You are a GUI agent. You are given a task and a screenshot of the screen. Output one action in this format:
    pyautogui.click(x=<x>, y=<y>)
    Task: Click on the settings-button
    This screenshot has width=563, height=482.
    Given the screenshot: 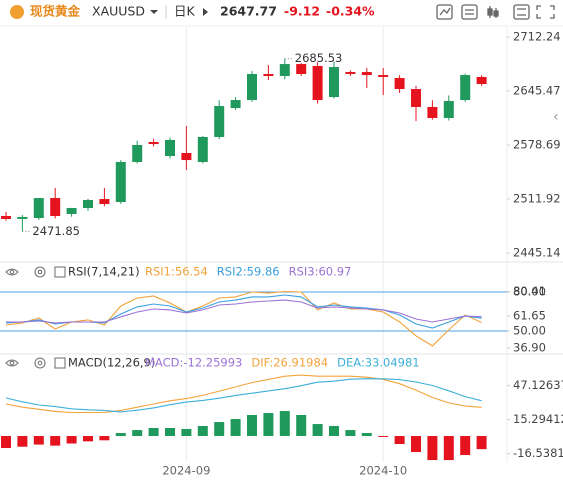 What is the action you would take?
    pyautogui.click(x=521, y=12)
    